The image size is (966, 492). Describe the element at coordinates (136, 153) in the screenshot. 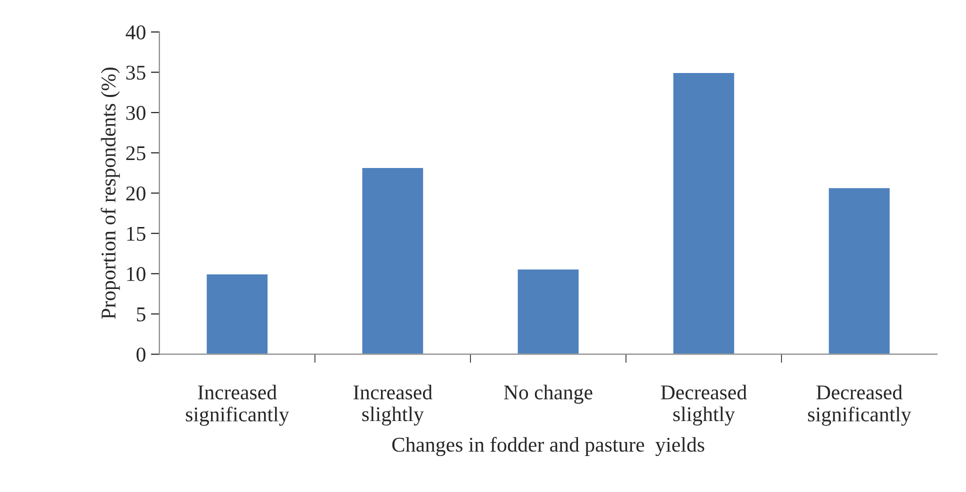

I see `y-tick-label: 25` at that location.